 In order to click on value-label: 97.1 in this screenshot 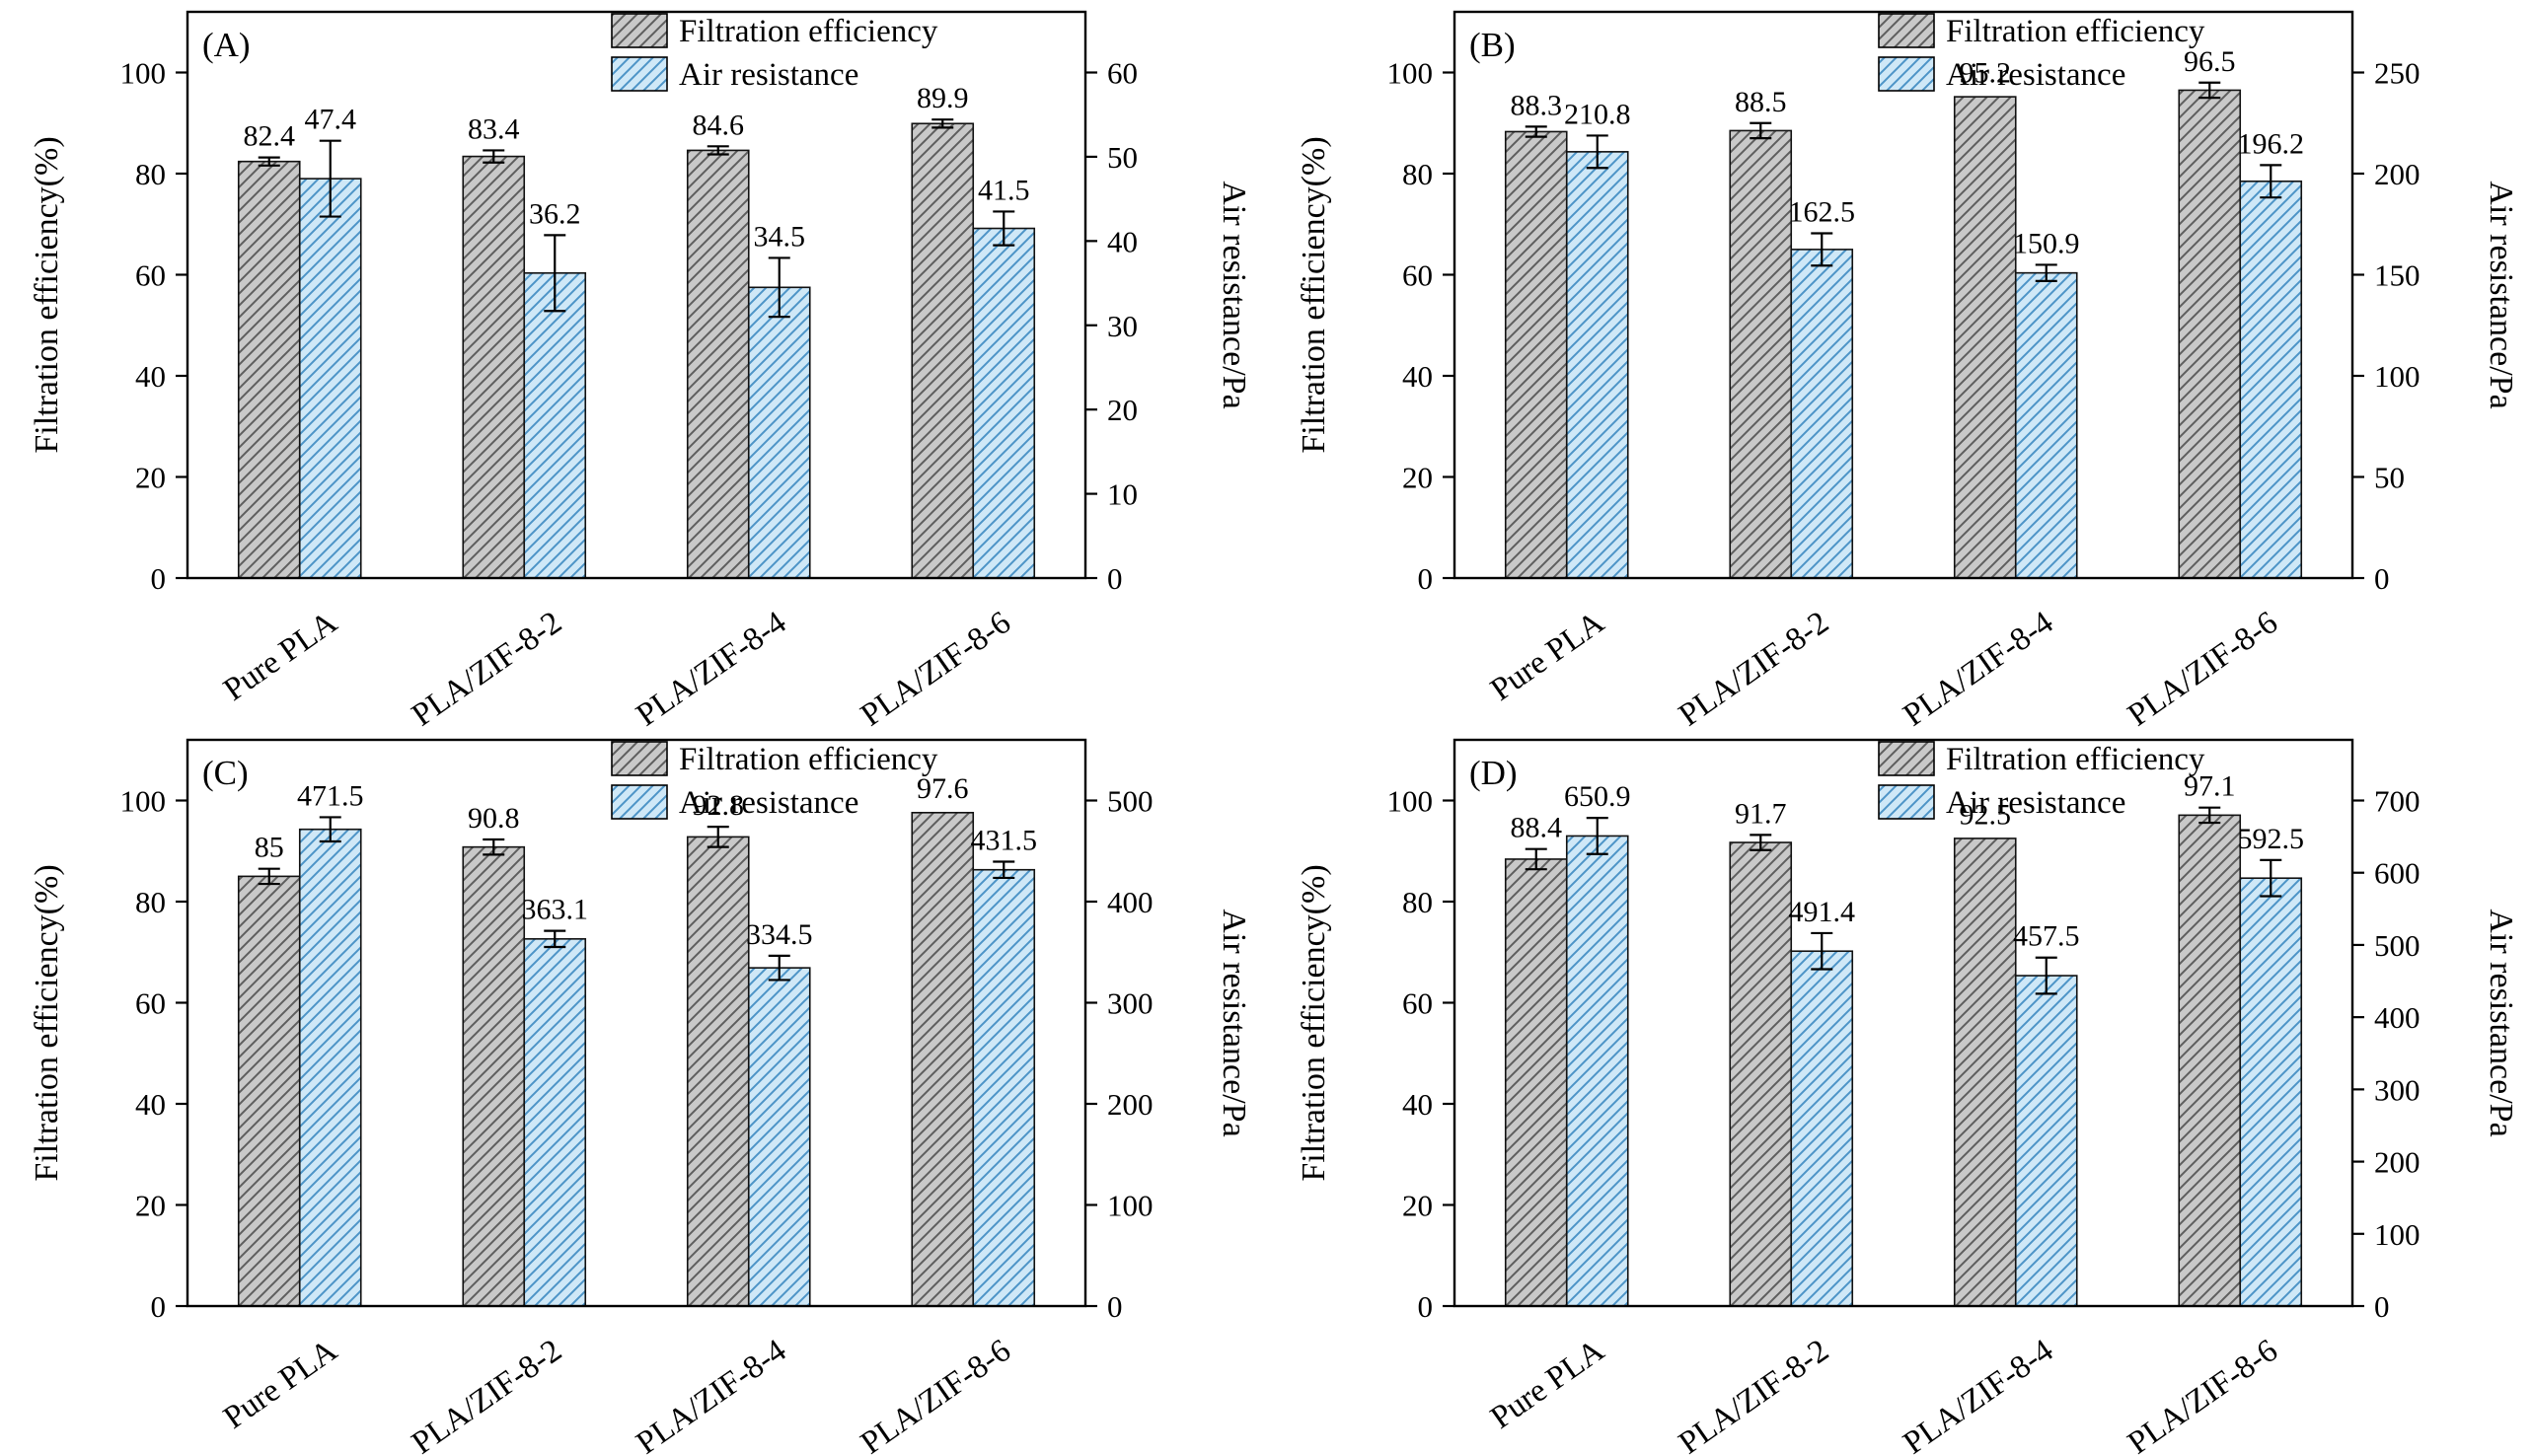, I will do `click(2210, 786)`.